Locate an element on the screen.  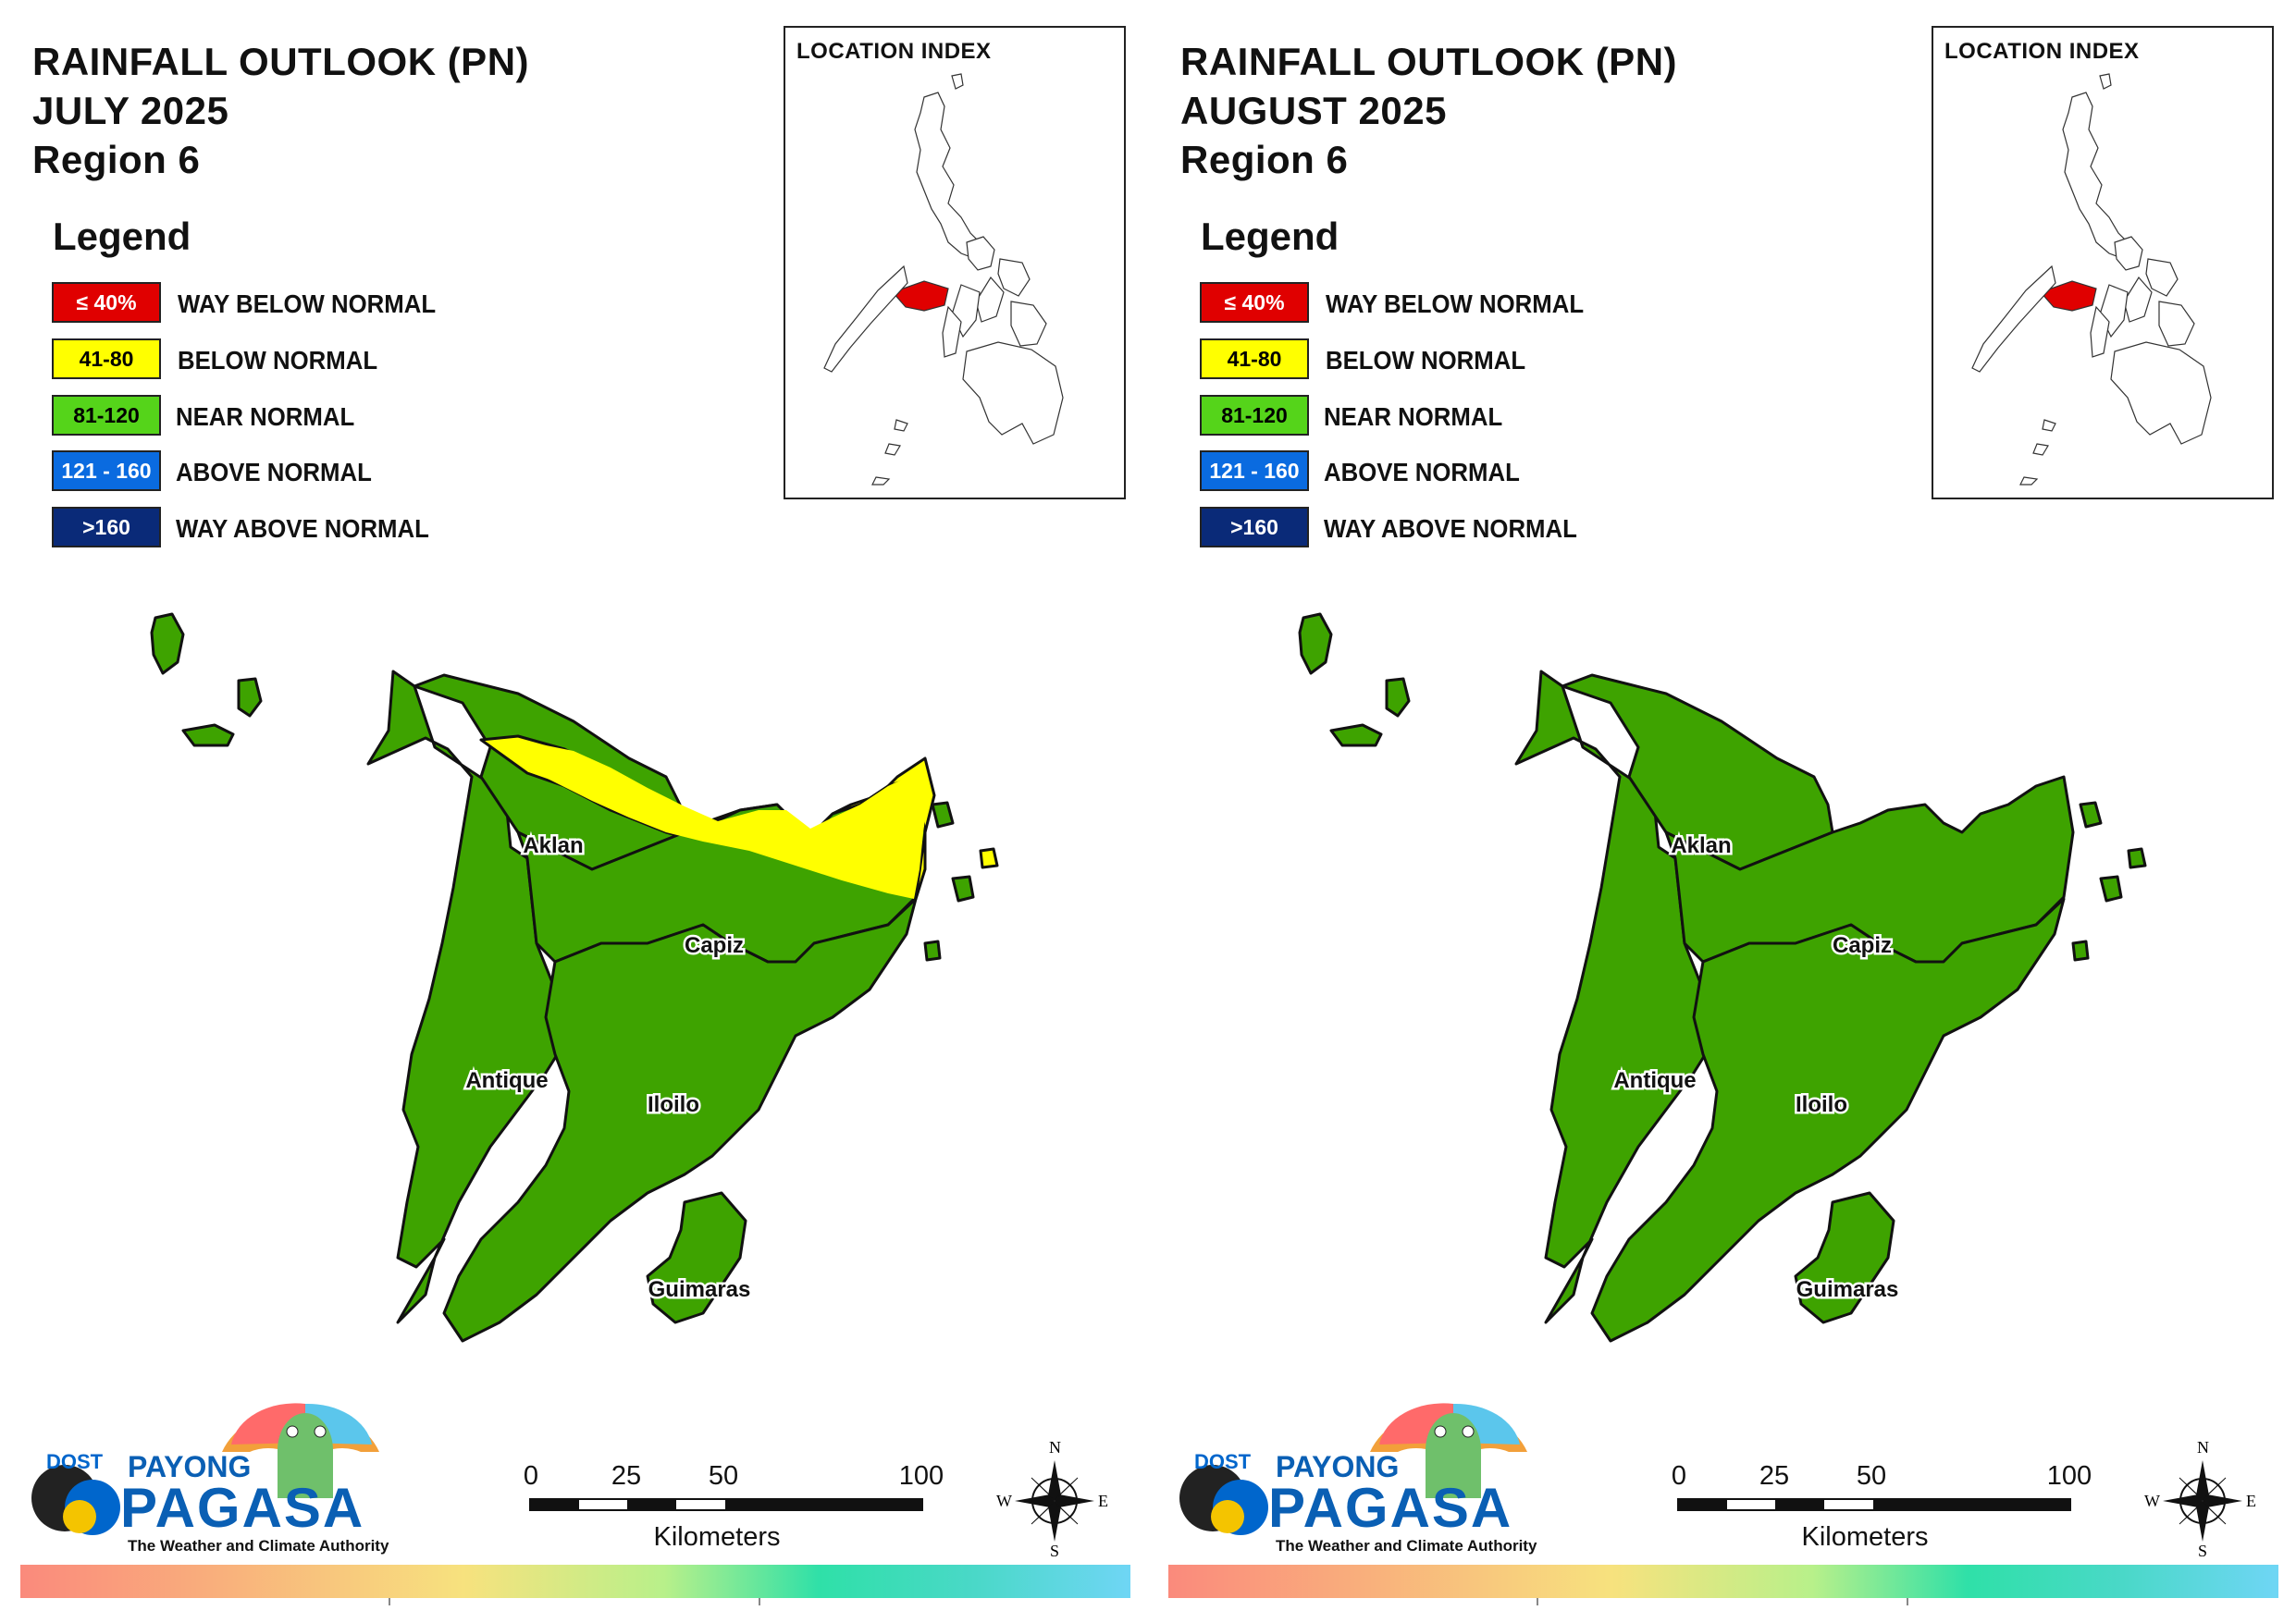
label-capiz: Capiz is located at coordinates (1862, 945).